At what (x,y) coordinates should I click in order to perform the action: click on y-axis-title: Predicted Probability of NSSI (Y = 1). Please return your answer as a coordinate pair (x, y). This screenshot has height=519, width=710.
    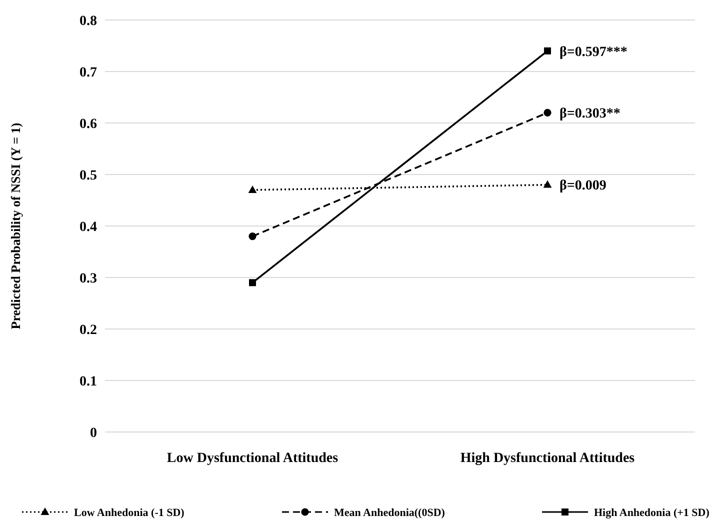
    Looking at the image, I should click on (15, 226).